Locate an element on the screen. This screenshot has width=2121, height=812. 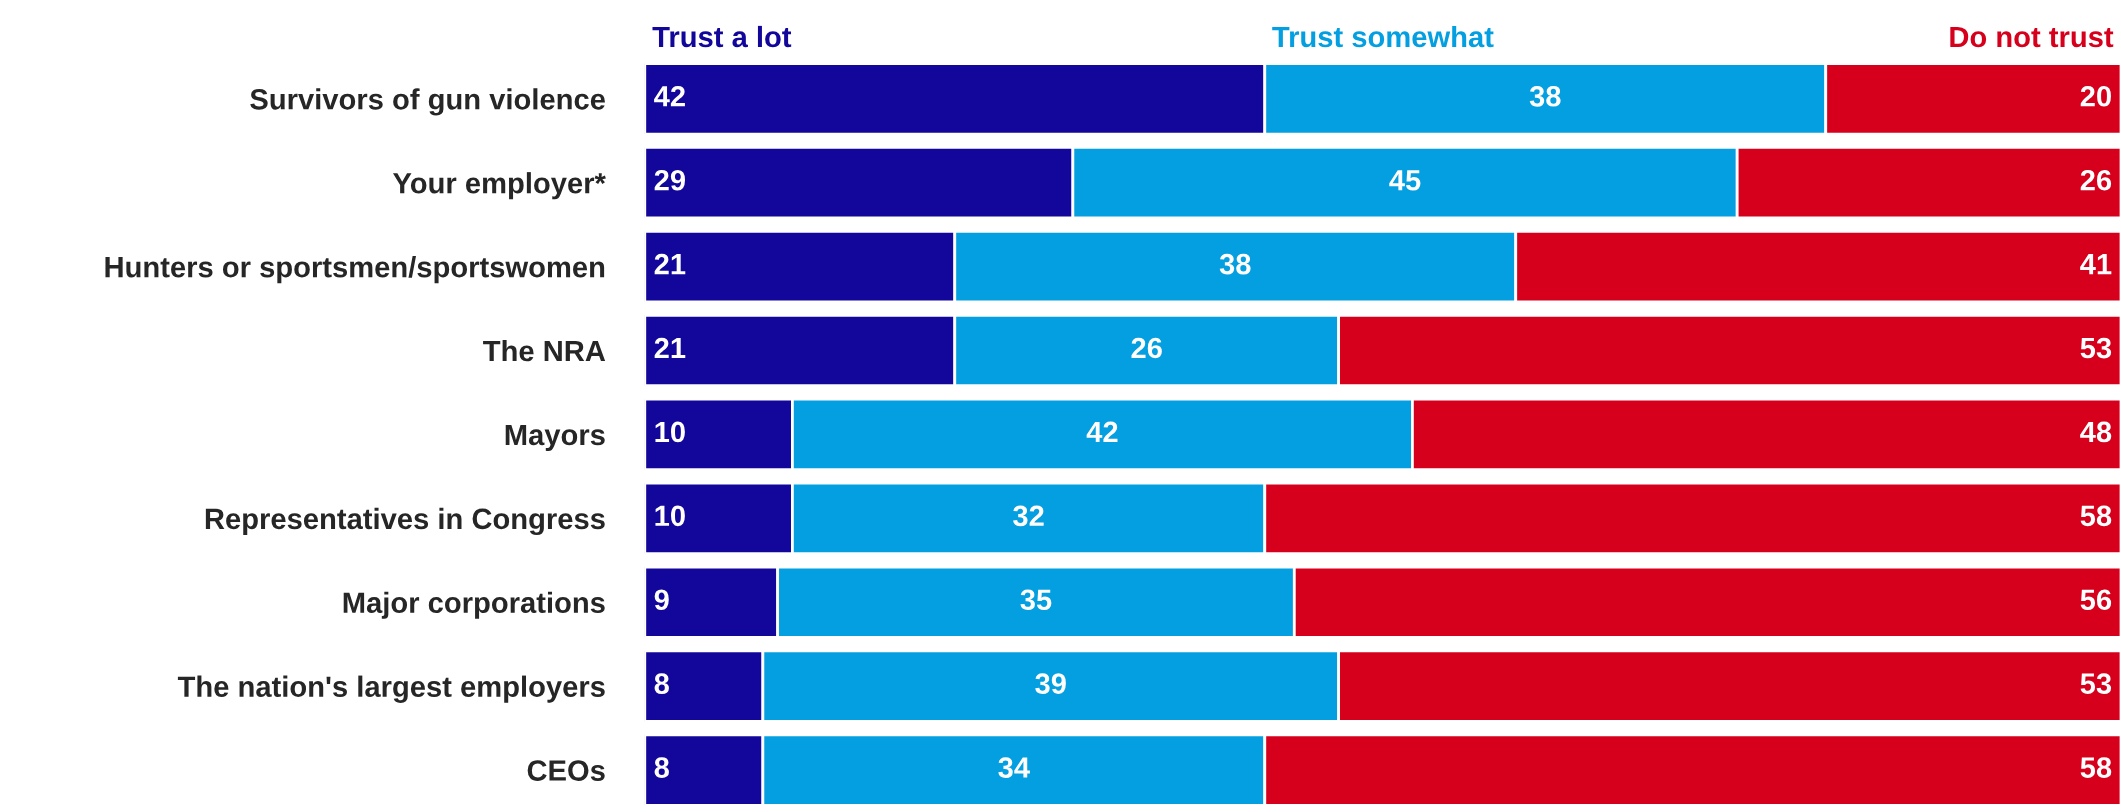
data-label: 29 is located at coordinates (669, 180).